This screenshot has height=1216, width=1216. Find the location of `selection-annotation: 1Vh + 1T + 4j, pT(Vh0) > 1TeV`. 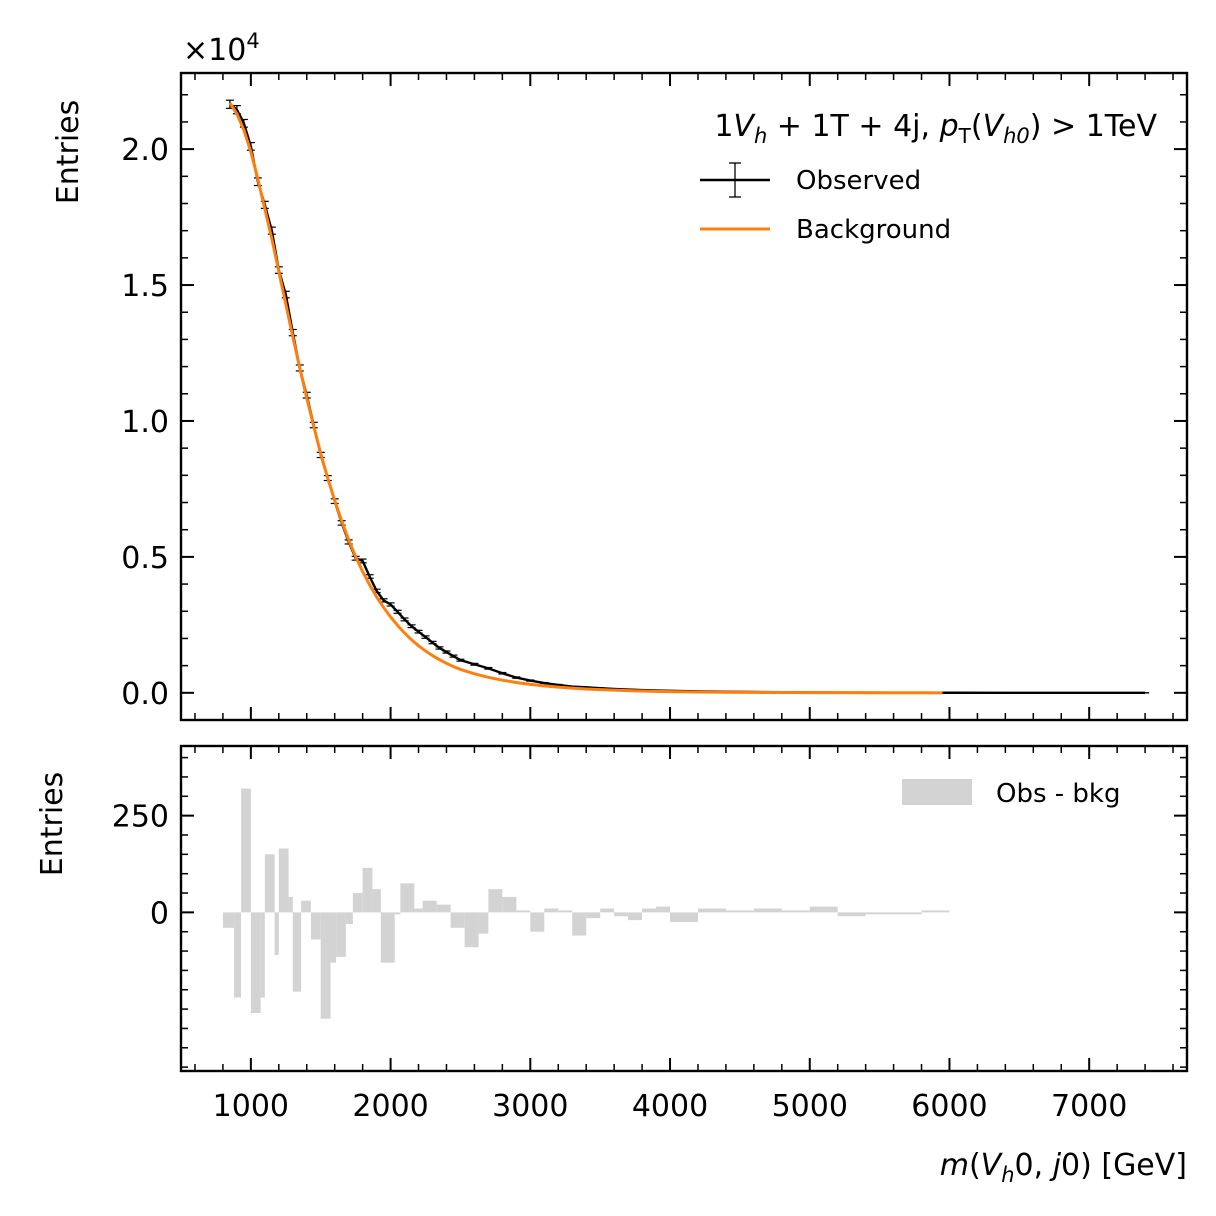

selection-annotation: 1Vh + 1T + 4j, pT(Vh0) > 1TeV is located at coordinates (935, 128).